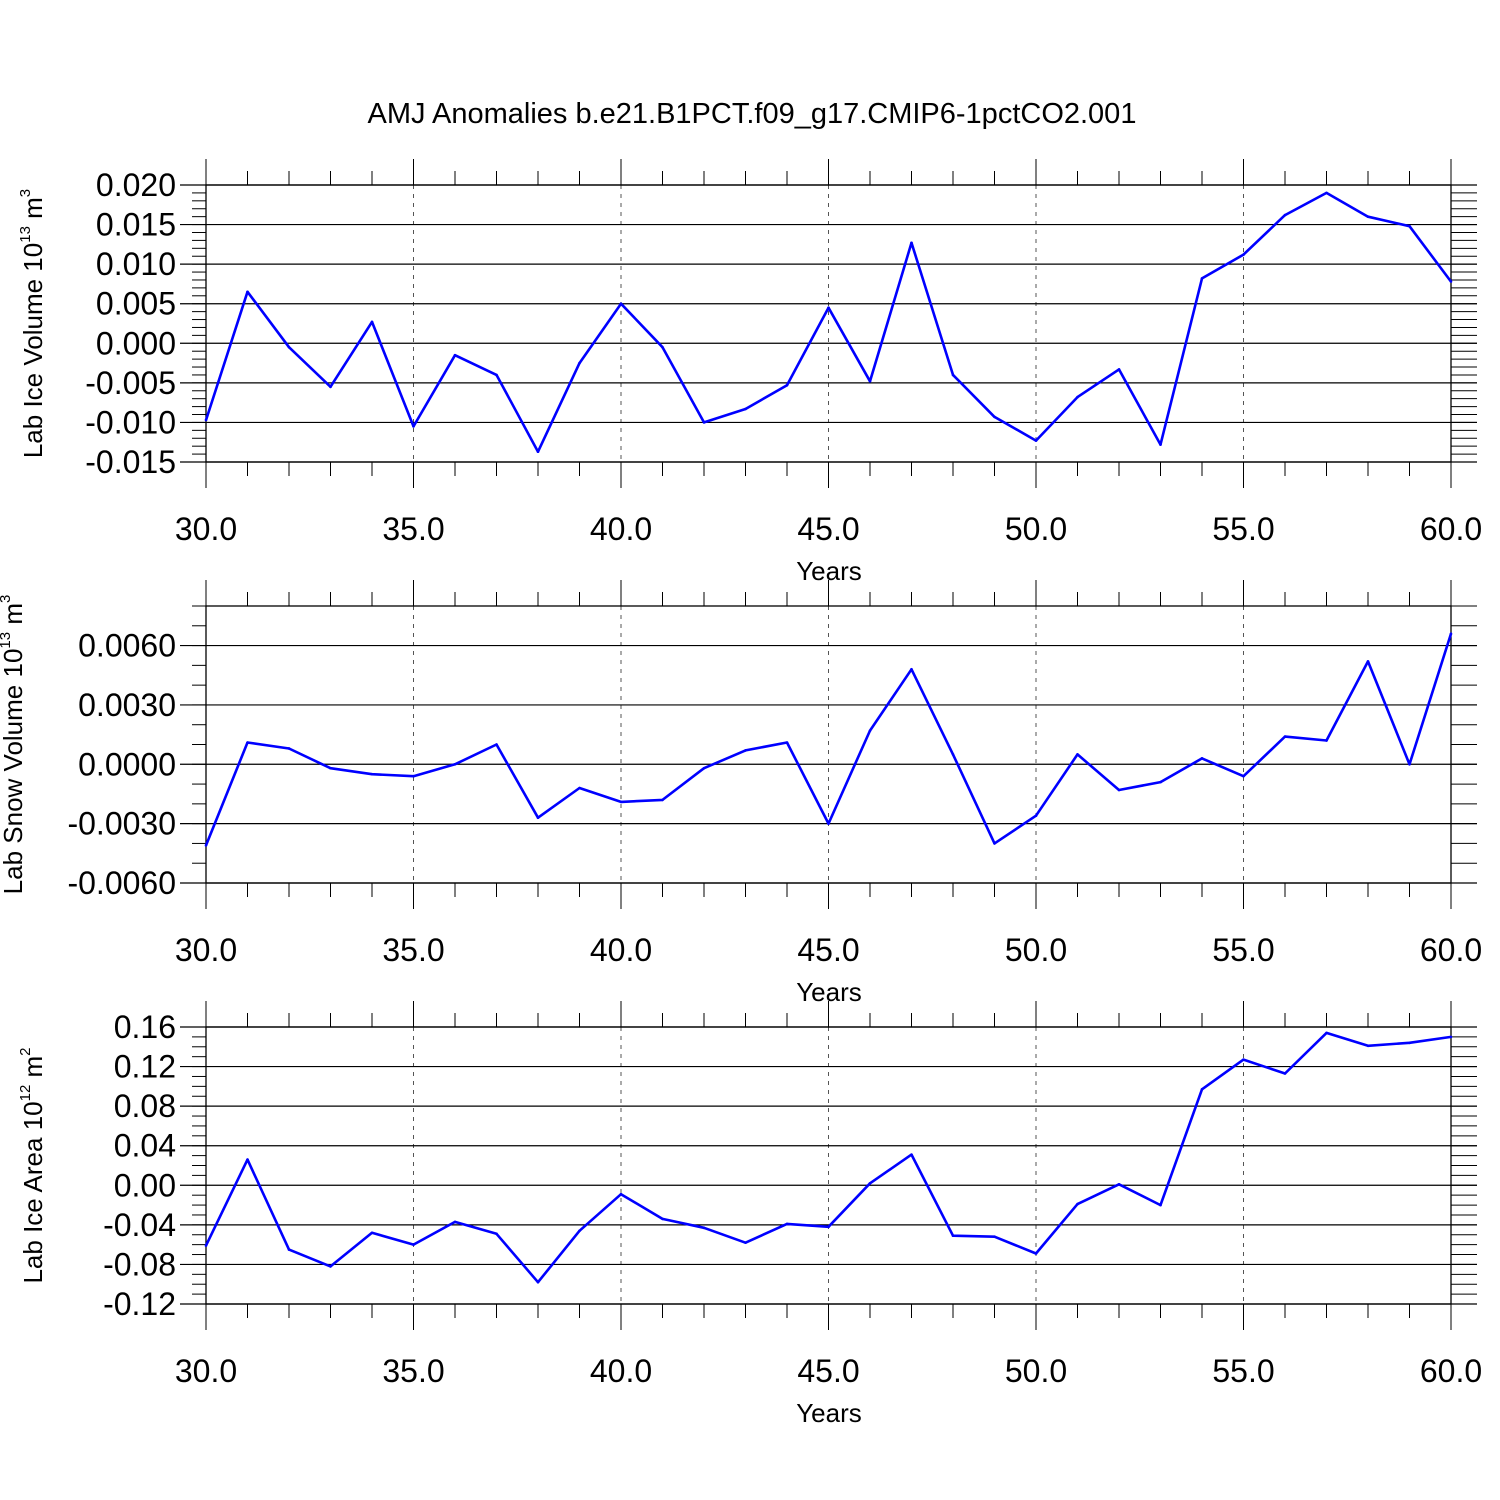 This screenshot has width=1500, height=1500. I want to click on y-tick-label: -0.0030, so click(121, 824).